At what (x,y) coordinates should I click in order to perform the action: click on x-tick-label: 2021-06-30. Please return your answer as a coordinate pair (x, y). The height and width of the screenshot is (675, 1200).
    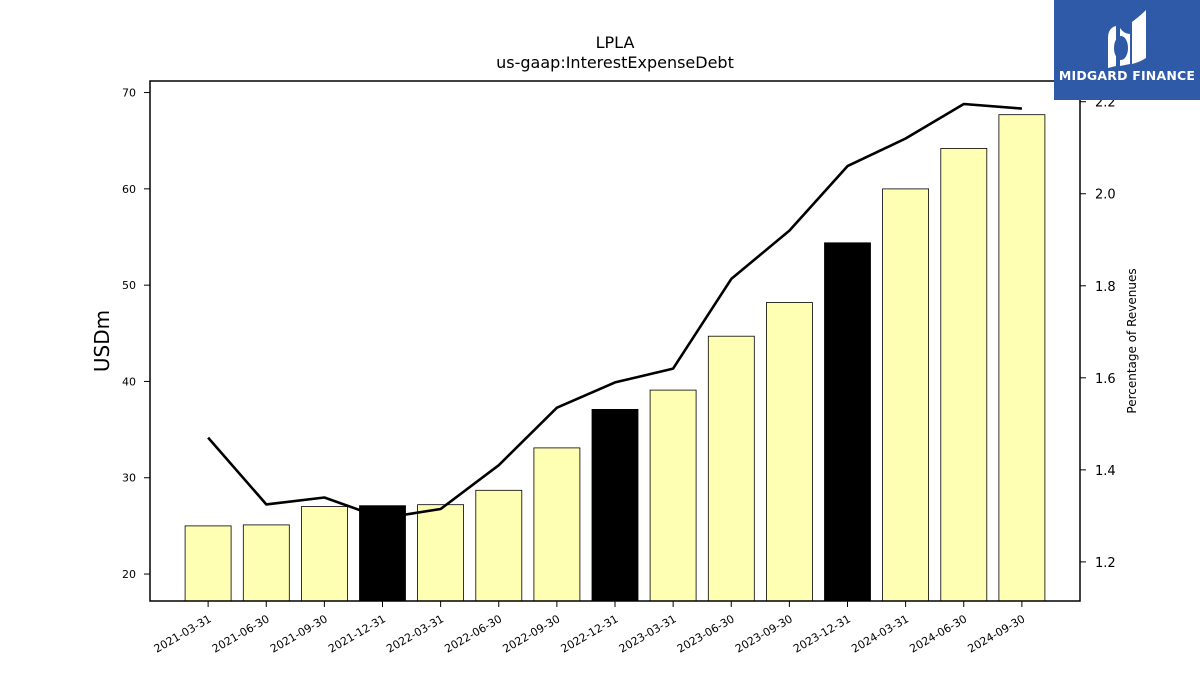
    Looking at the image, I should click on (241, 633).